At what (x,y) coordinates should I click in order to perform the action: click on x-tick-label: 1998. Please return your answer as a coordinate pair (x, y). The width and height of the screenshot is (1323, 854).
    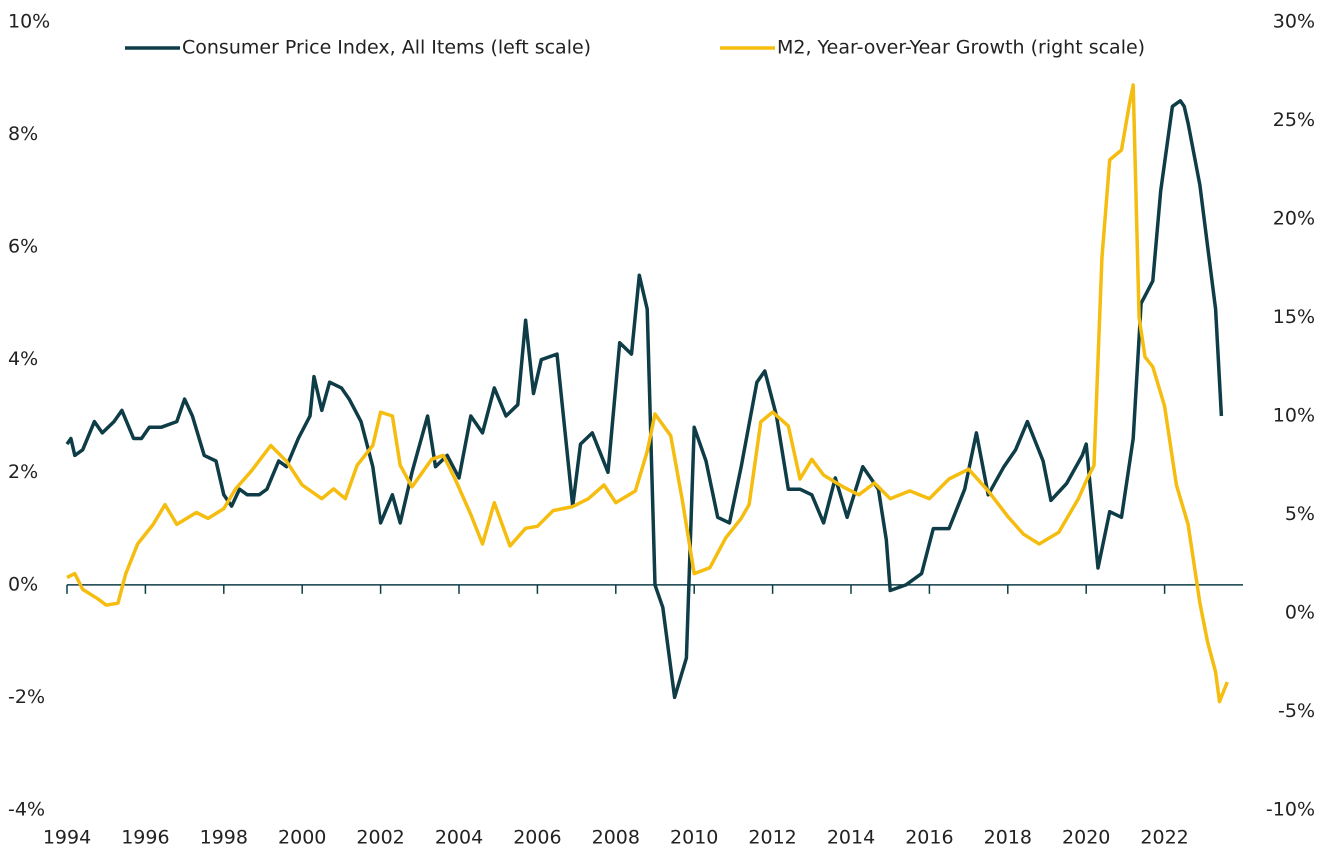
    Looking at the image, I should click on (224, 838).